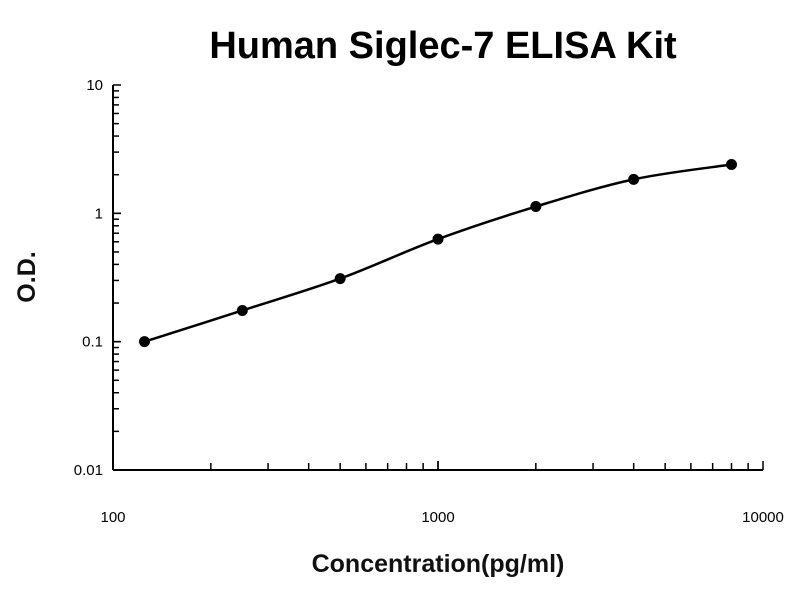  What do you see at coordinates (99, 213) in the screenshot?
I see `y-tick-label: 1` at bounding box center [99, 213].